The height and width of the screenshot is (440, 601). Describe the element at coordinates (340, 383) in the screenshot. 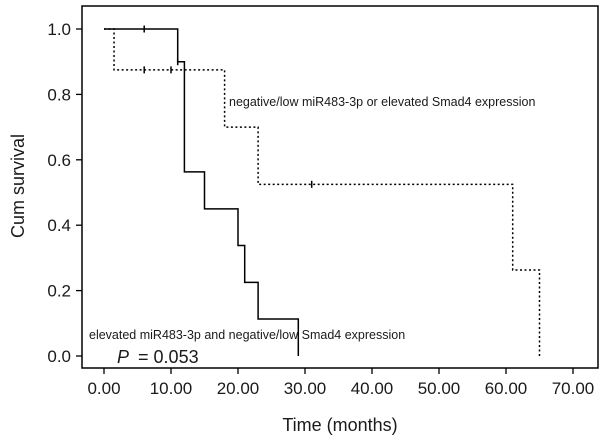

I see `x-axis: 0.00 10.00 20.00 30.00 40.00 50.00 60.00 70.00` at that location.